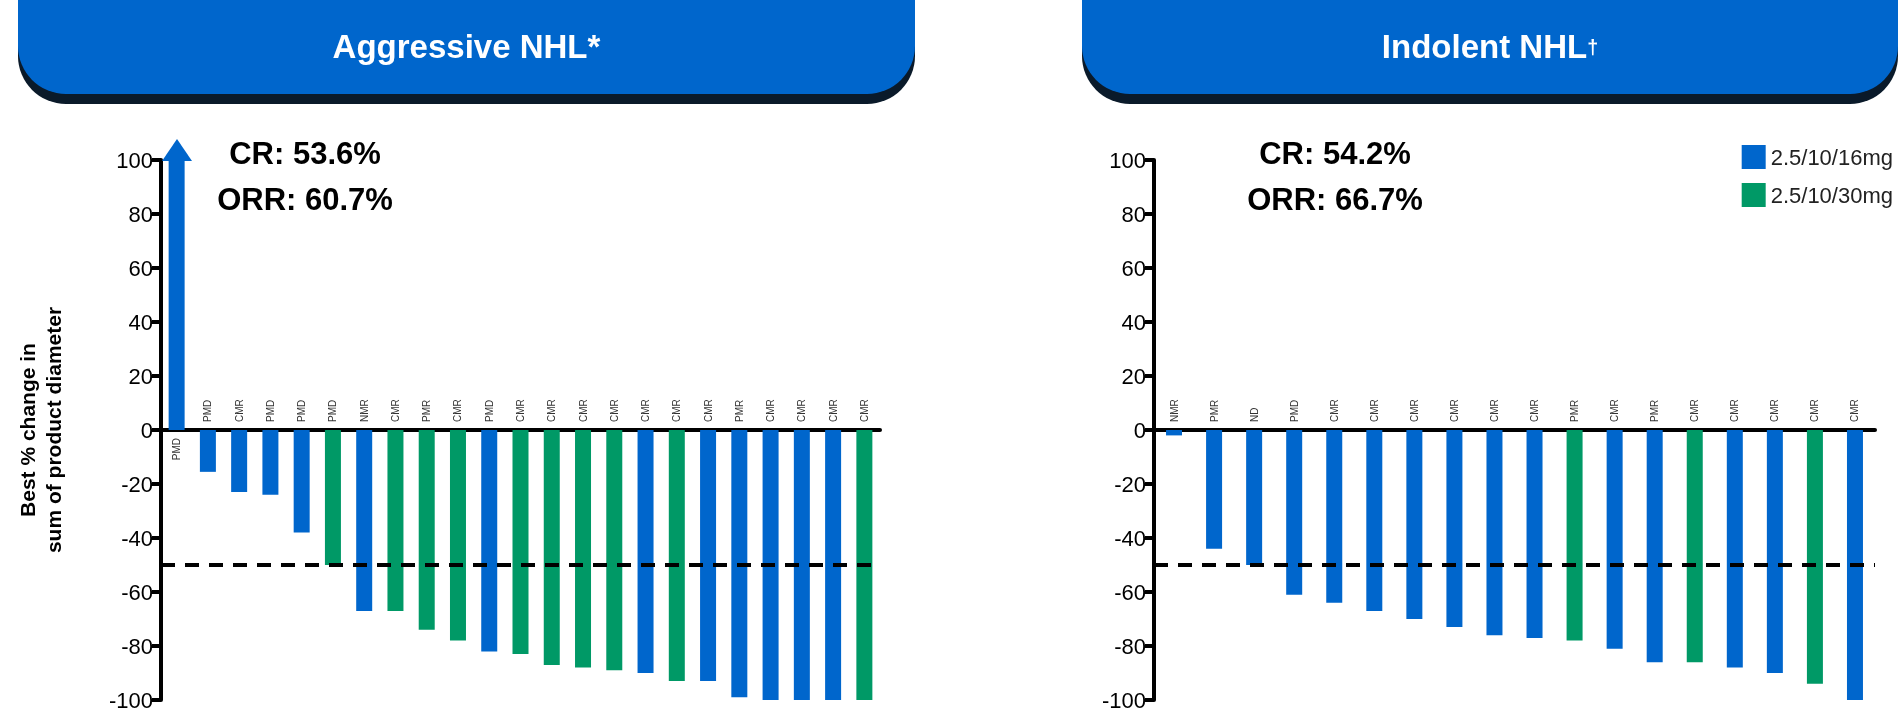 The width and height of the screenshot is (1898, 713). I want to click on annotation: CR: 54.2%, so click(1335, 153).